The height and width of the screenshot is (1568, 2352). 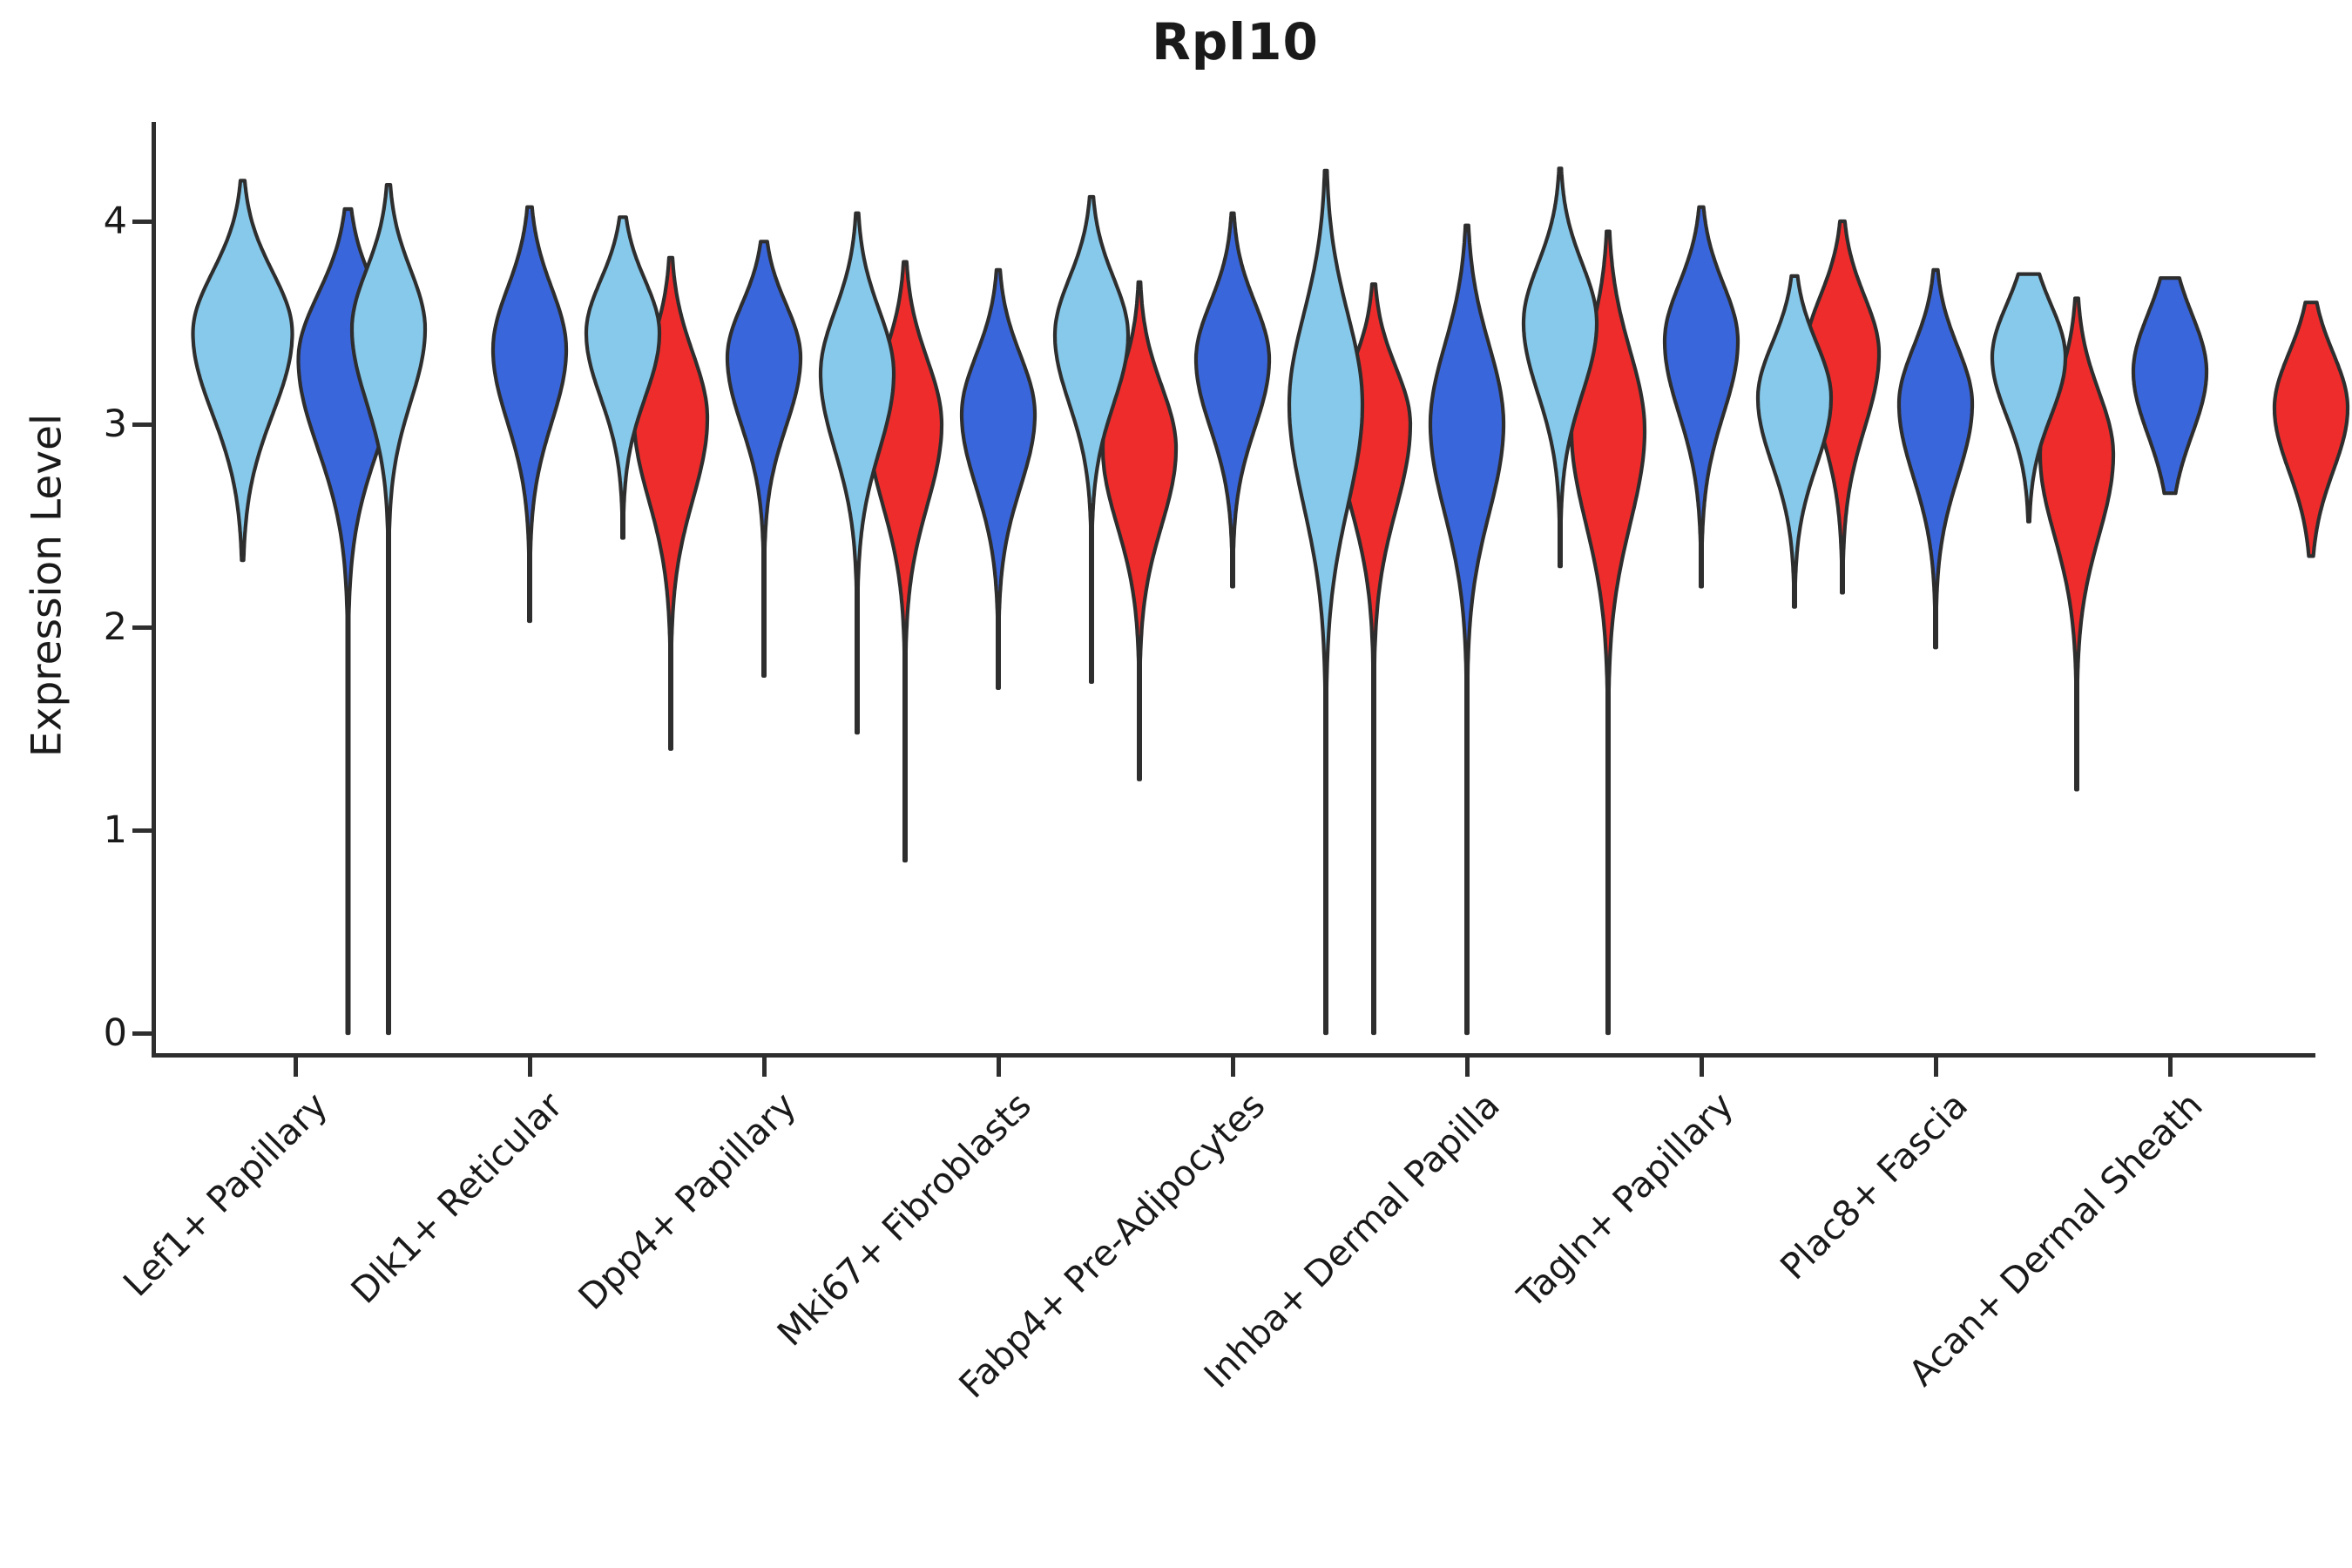 I want to click on violin-acan-red, so click(x=2311, y=430).